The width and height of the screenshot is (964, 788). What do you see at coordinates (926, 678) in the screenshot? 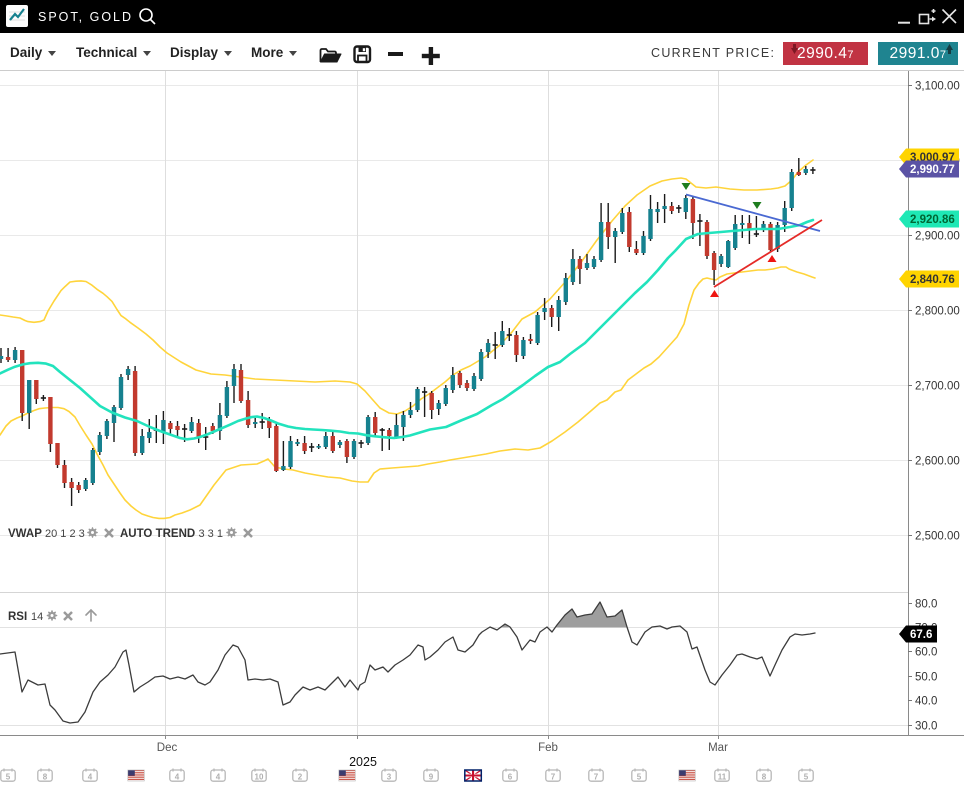
I see `svg-text: 50.0` at bounding box center [926, 678].